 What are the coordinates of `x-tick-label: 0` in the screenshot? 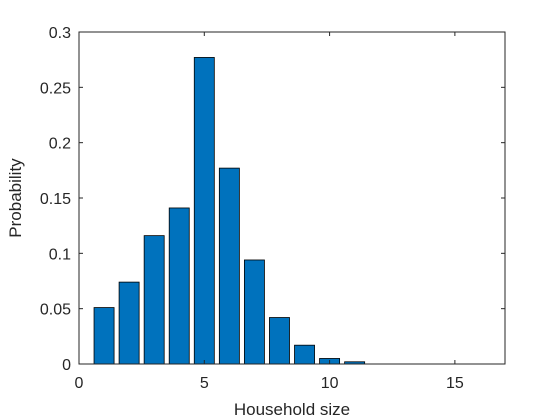 It's located at (79, 383).